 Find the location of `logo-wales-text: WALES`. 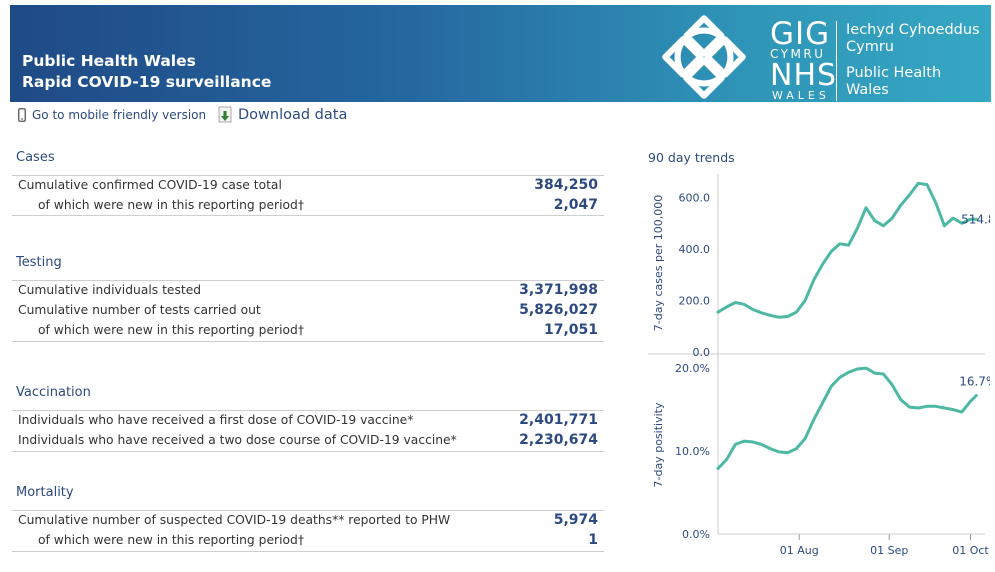

logo-wales-text: WALES is located at coordinates (801, 95).